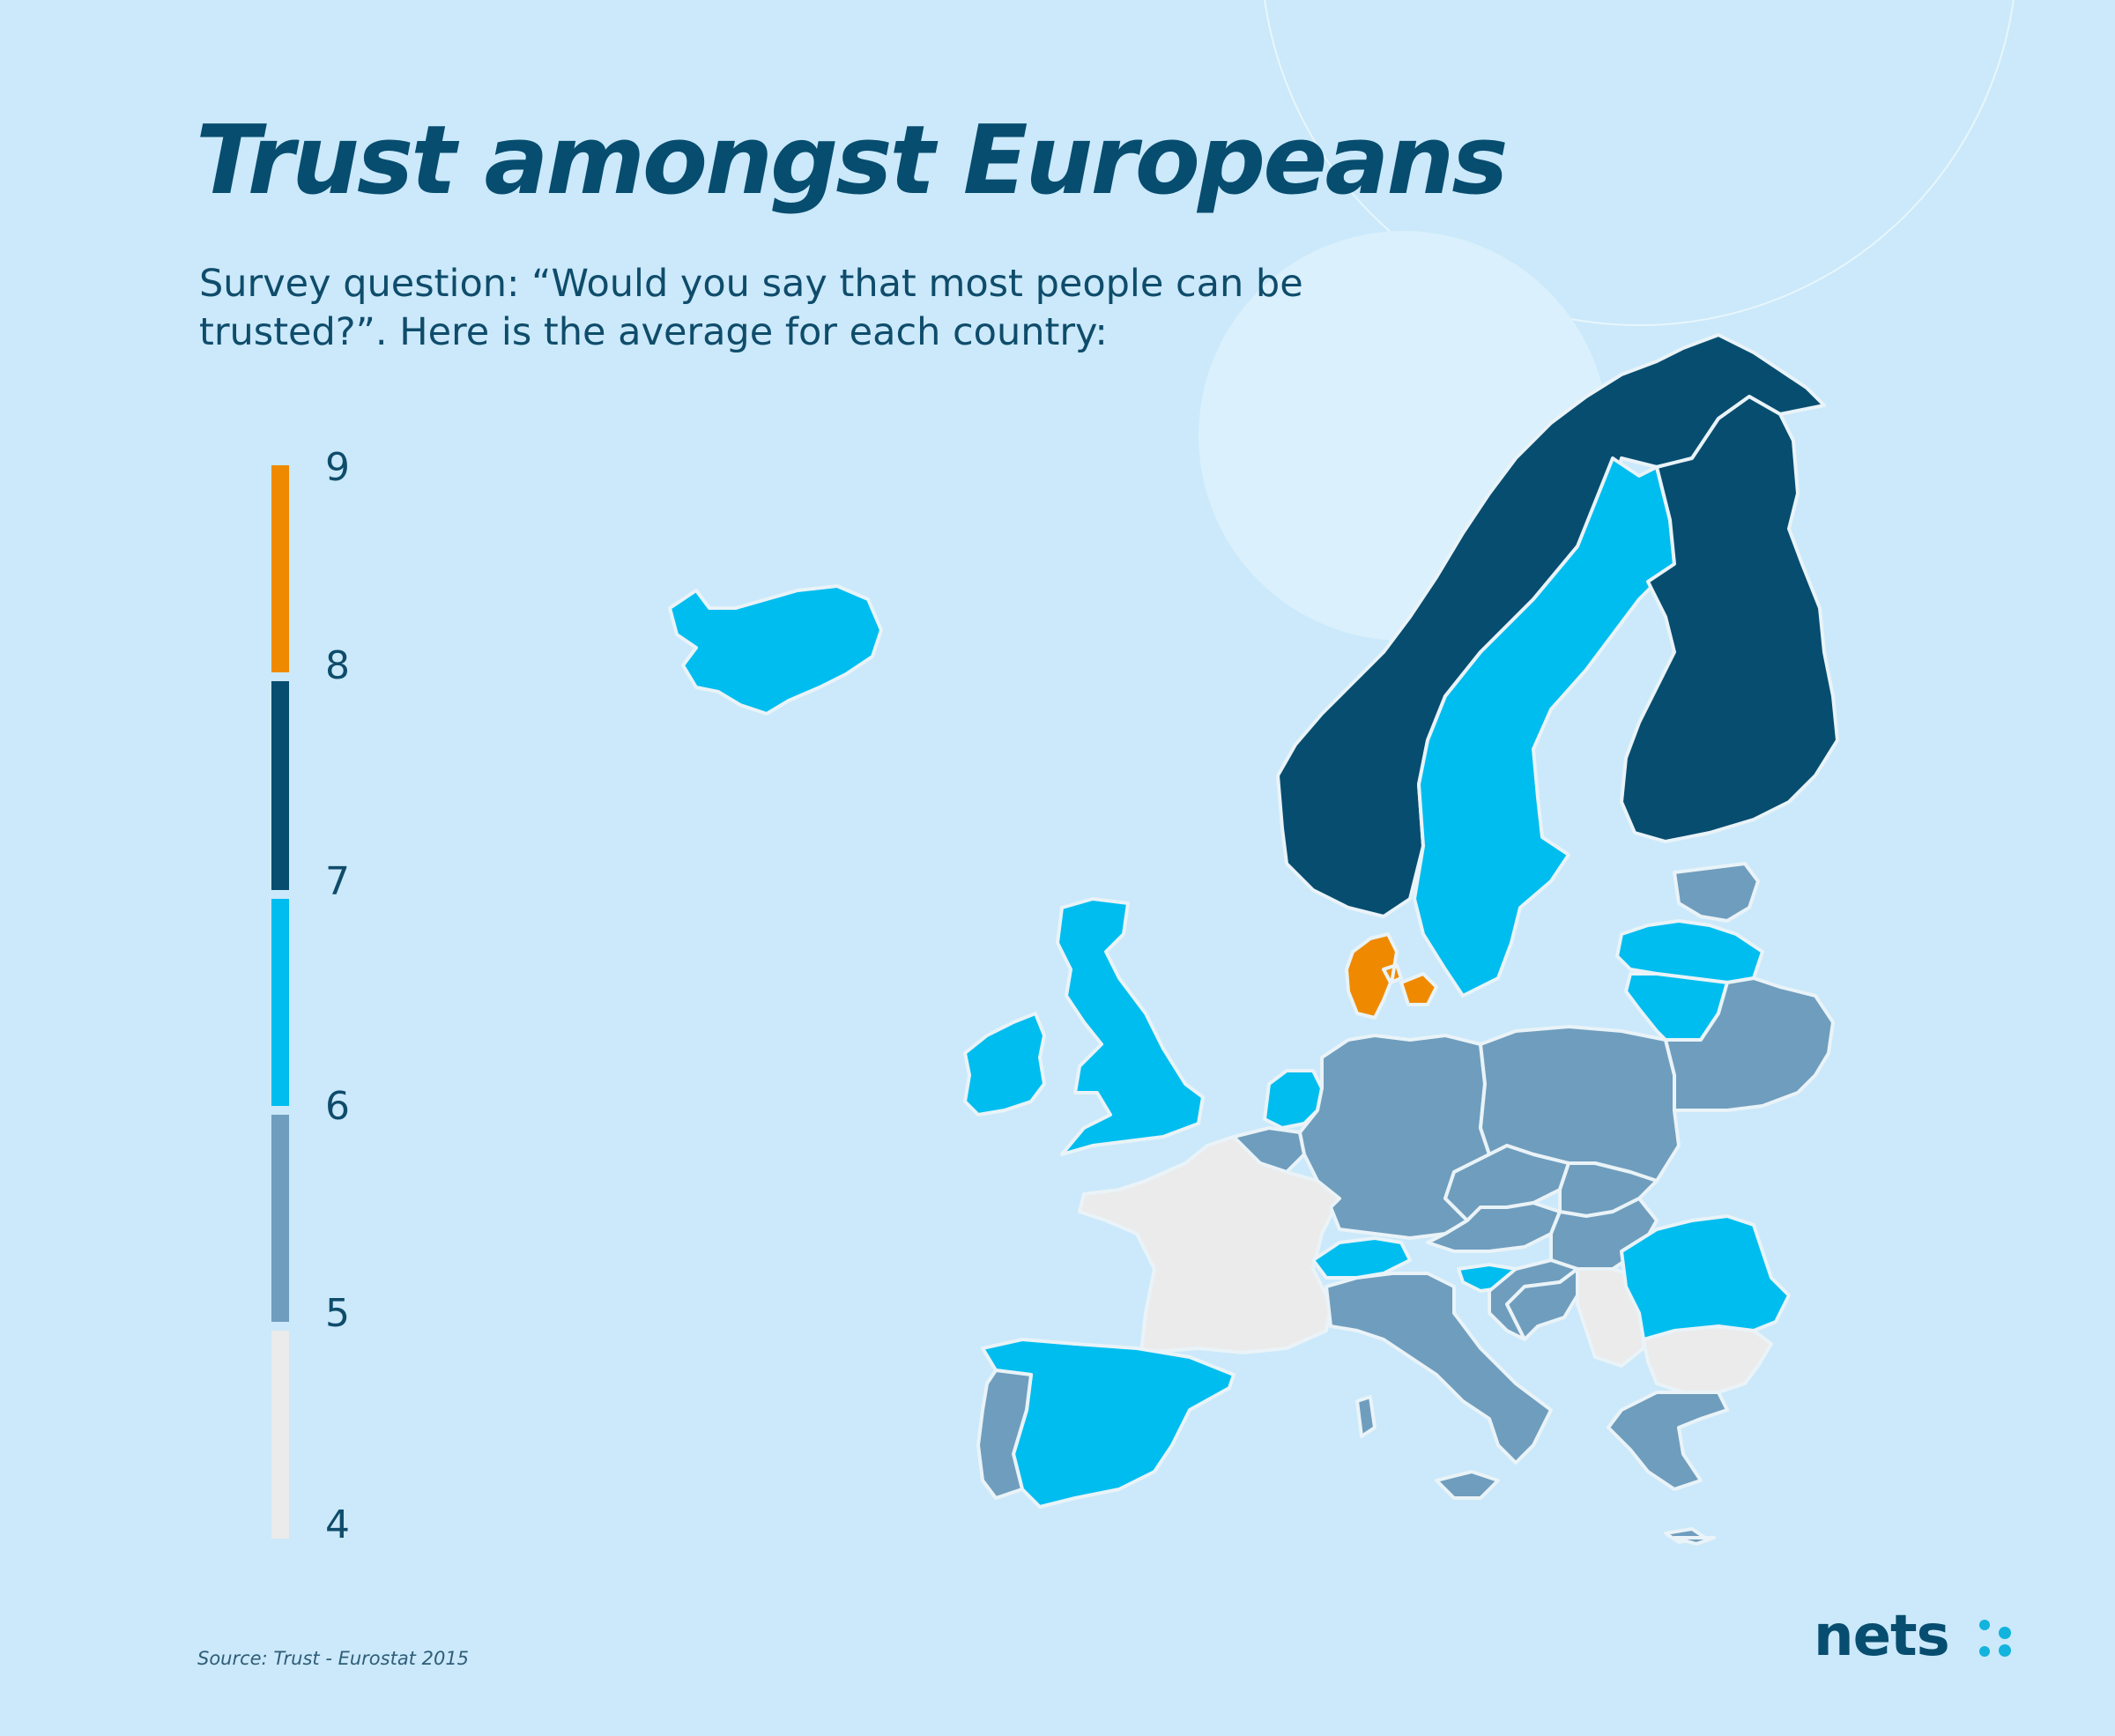  I want to click on country-france, so click(1209, 1244).